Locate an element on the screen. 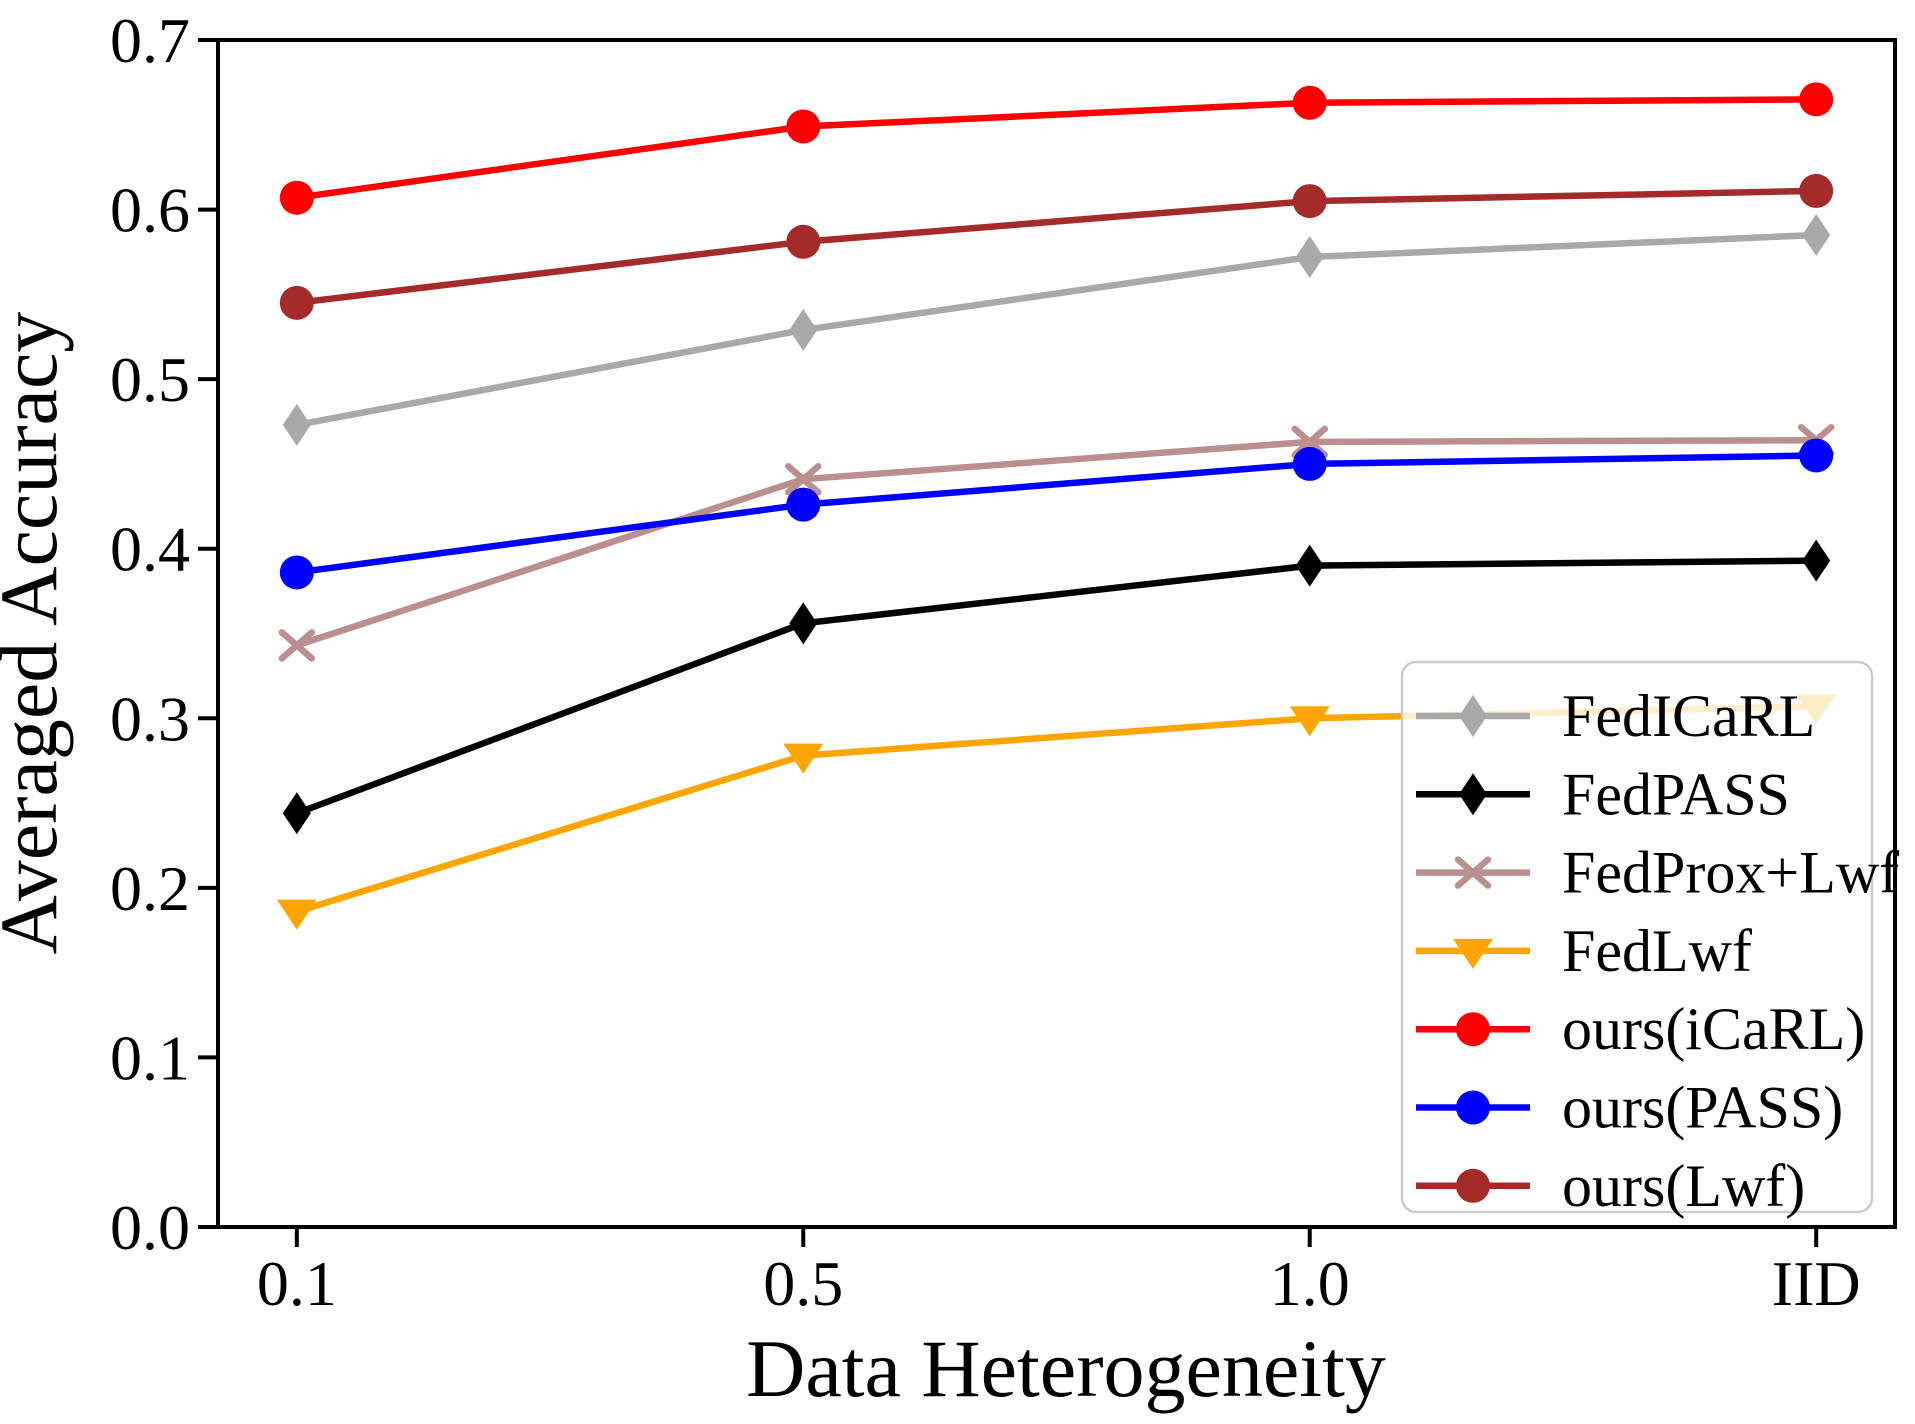  y-tick-label-0-6: 0.6 is located at coordinates (150, 210).